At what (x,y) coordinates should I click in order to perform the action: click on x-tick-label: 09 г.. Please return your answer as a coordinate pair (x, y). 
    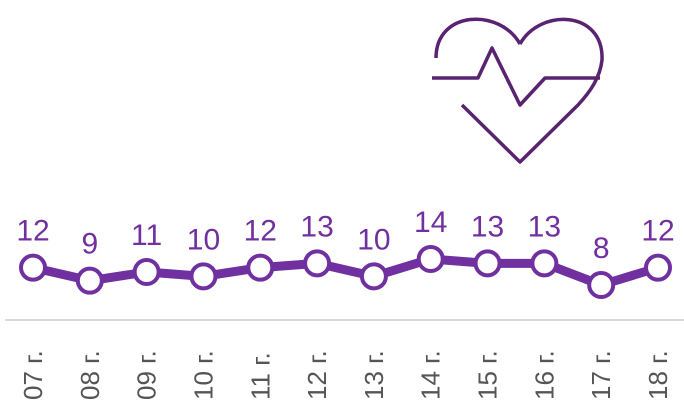
    Looking at the image, I should click on (147, 375).